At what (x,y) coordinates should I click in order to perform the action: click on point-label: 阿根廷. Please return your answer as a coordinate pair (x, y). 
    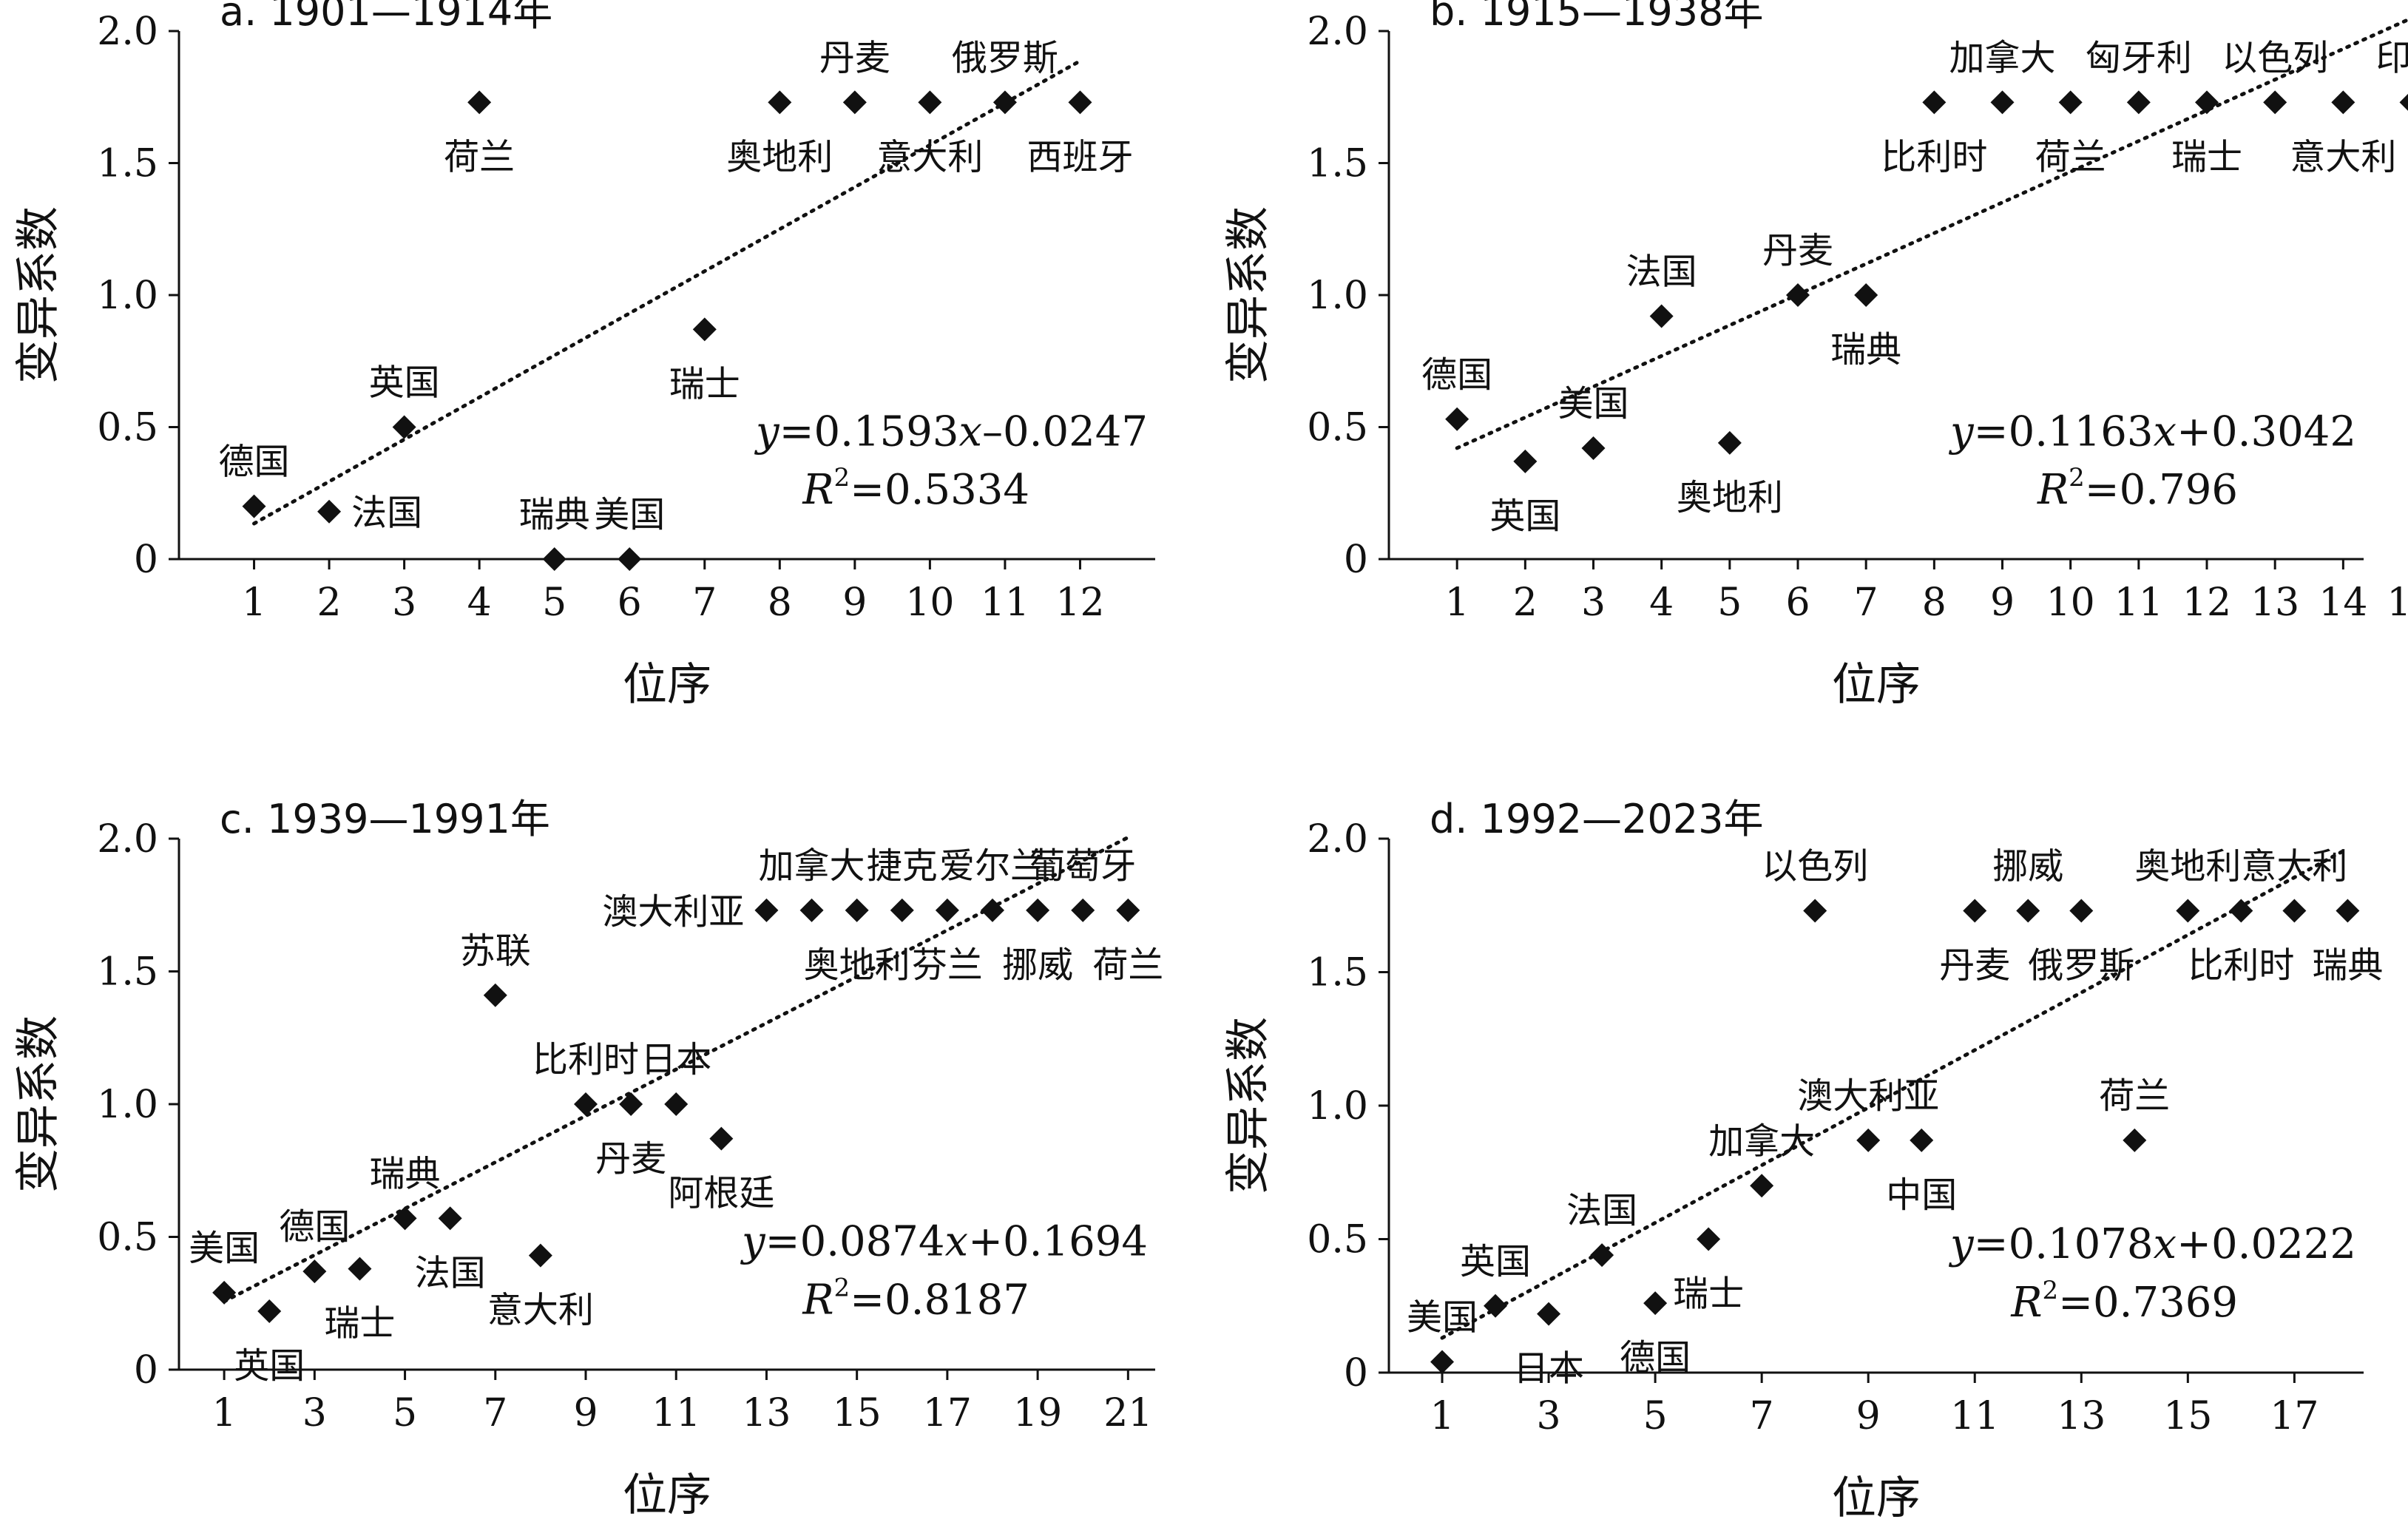
    Looking at the image, I should click on (721, 1193).